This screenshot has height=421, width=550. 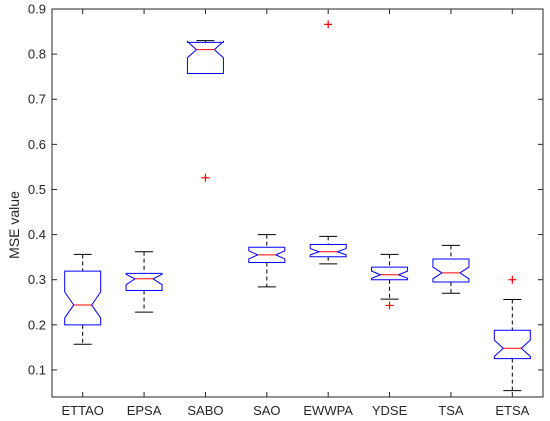 I want to click on box-group-ydse, so click(x=390, y=281).